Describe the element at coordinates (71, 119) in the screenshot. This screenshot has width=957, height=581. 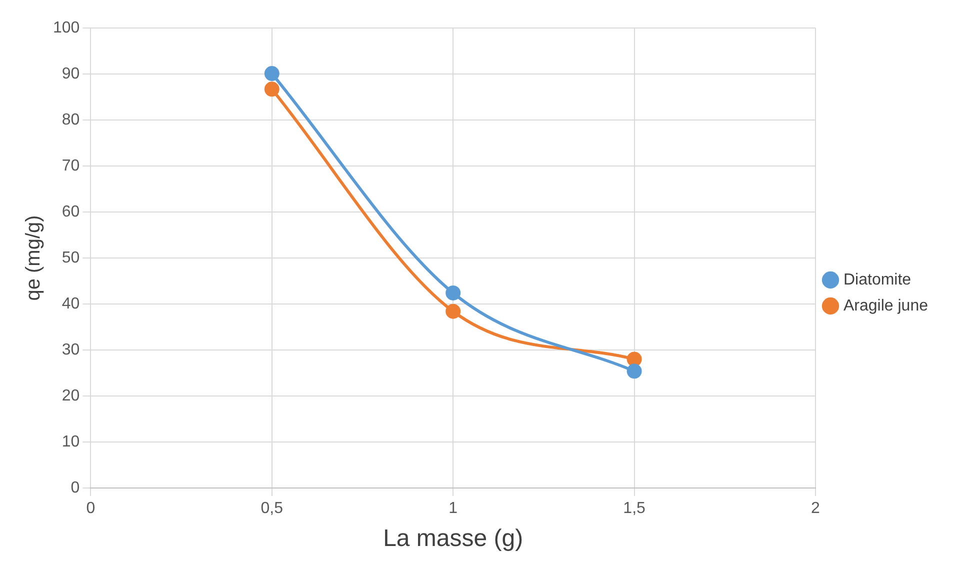
I see `y-tick-label: 80` at that location.